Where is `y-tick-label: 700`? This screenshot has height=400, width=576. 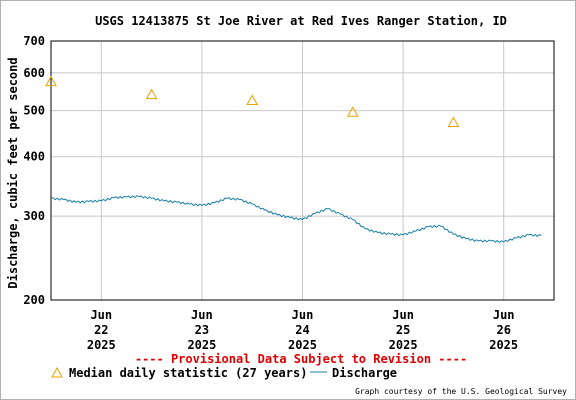 y-tick-label: 700 is located at coordinates (34, 41).